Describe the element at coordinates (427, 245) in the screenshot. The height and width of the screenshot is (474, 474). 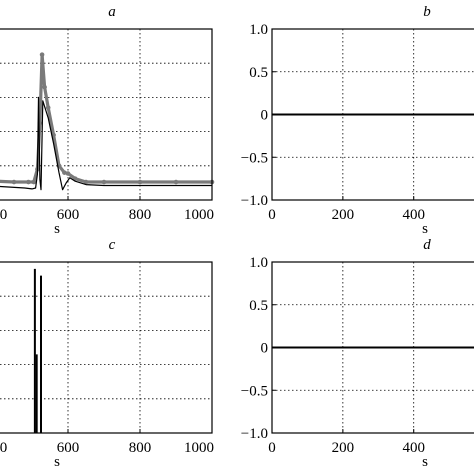
I see `panel-title: d` at that location.